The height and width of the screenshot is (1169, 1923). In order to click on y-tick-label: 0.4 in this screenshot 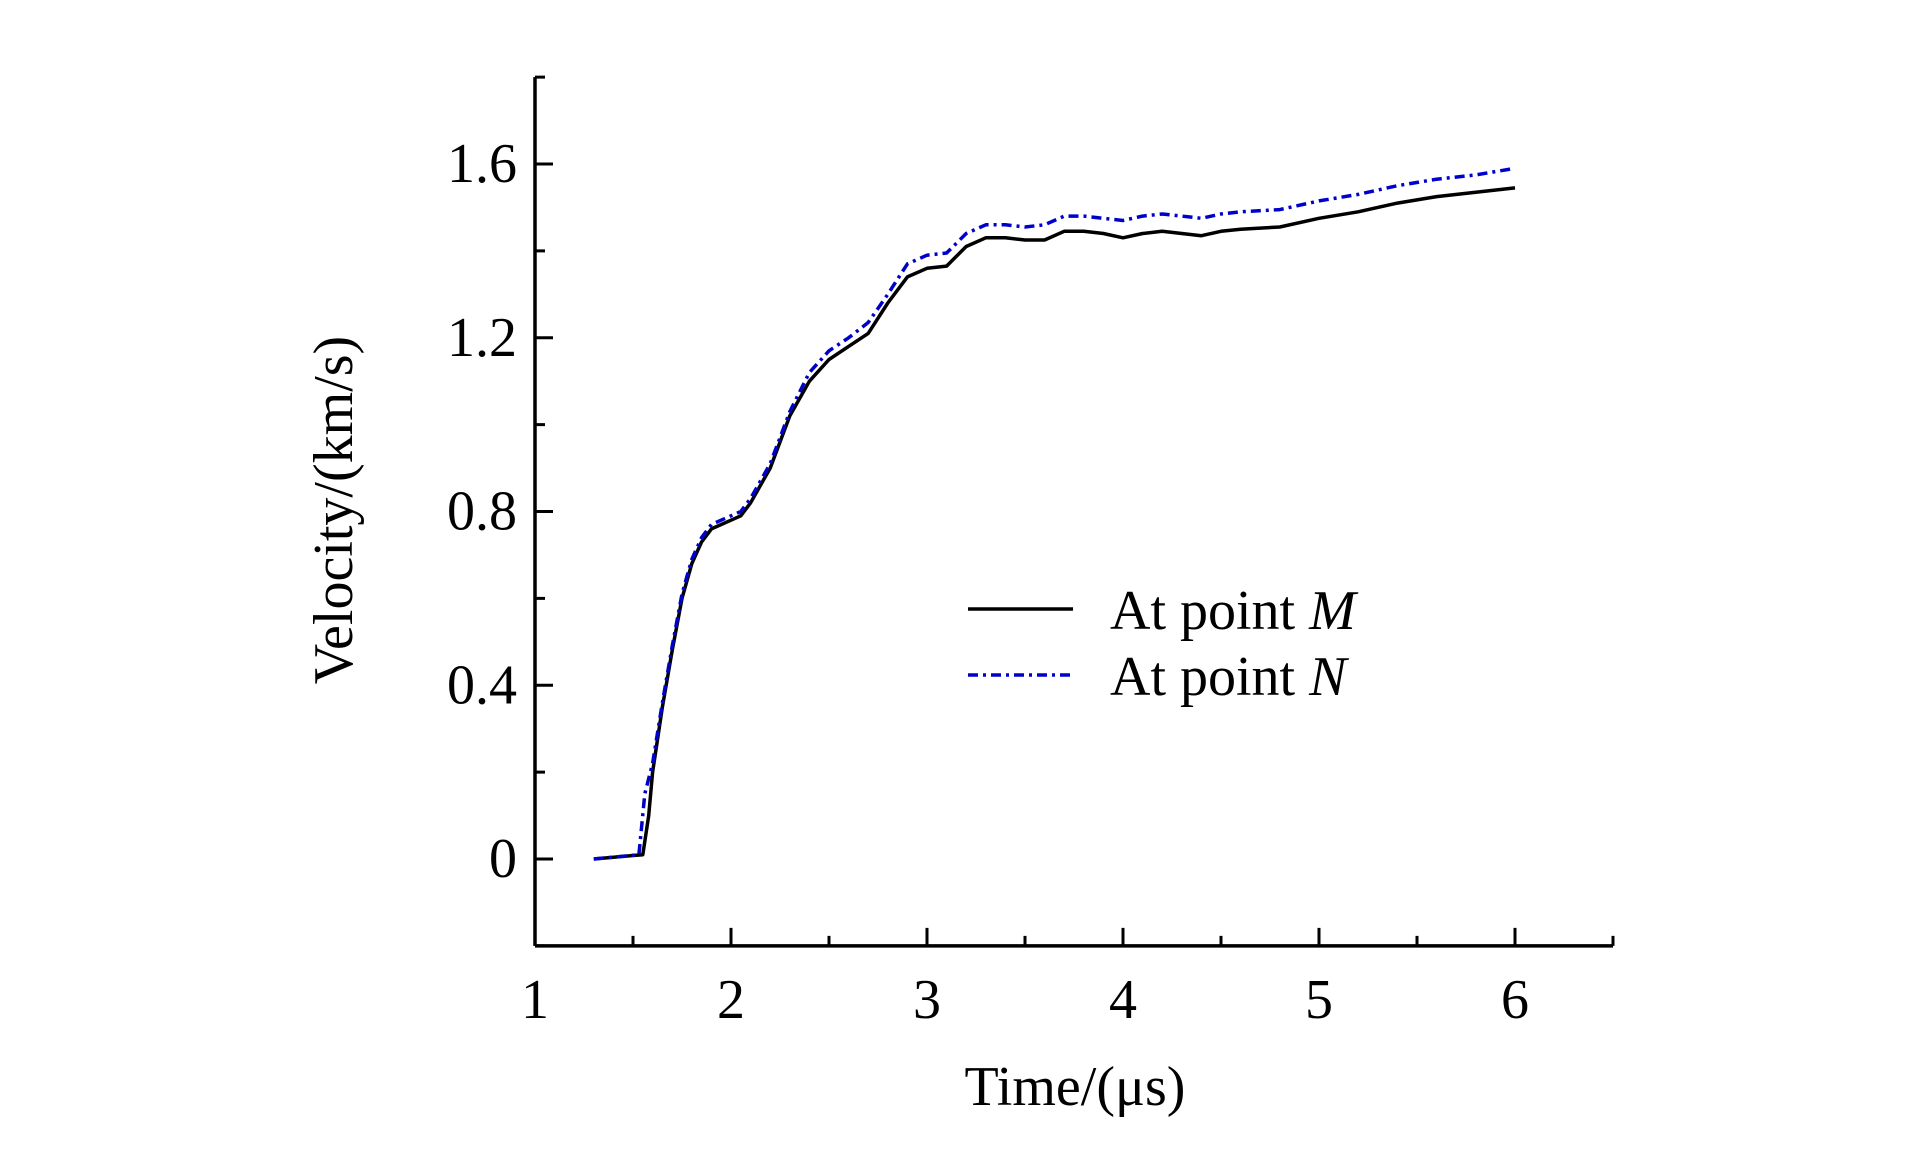, I will do `click(482, 685)`.